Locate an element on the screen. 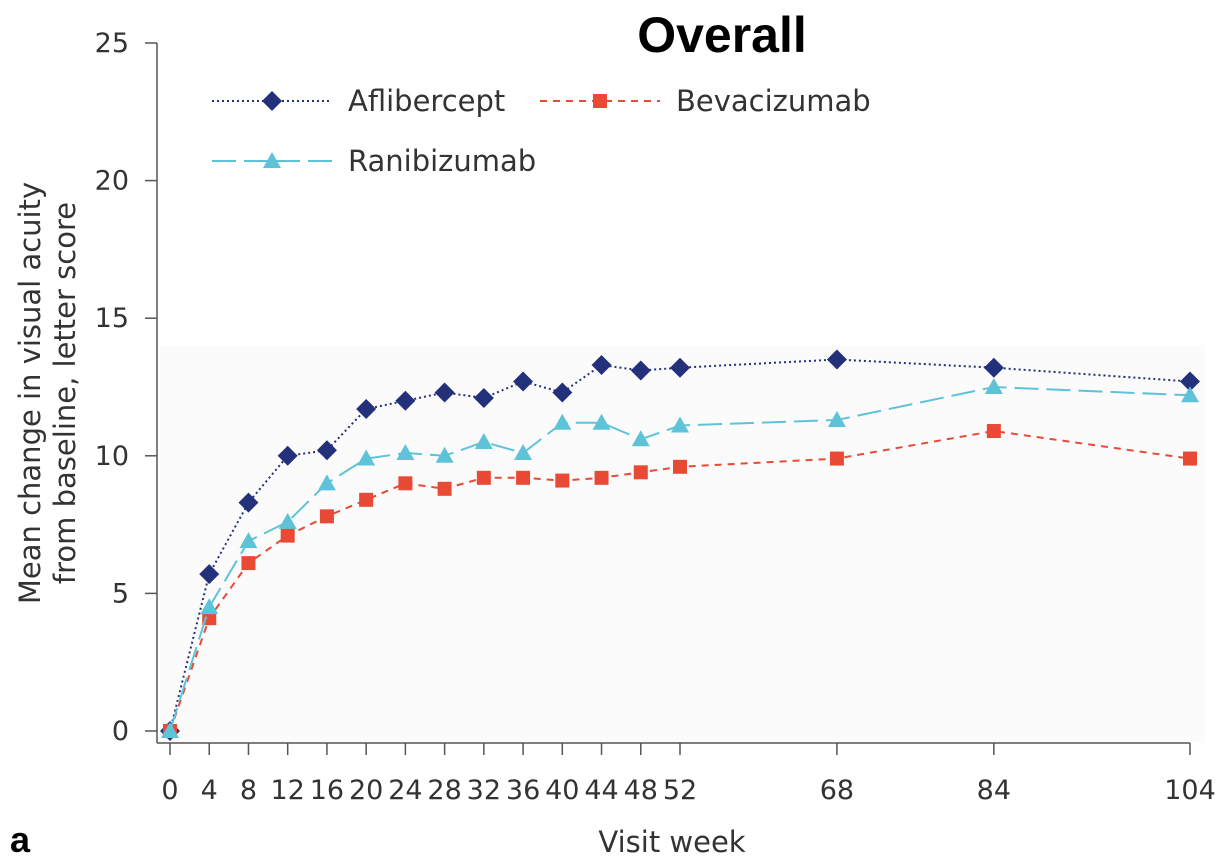 The image size is (1219, 859). x-axis: 0 4 8 12 16 20 24 28 32 36 40 44 48 52 68 84 104 is located at coordinates (686, 774).